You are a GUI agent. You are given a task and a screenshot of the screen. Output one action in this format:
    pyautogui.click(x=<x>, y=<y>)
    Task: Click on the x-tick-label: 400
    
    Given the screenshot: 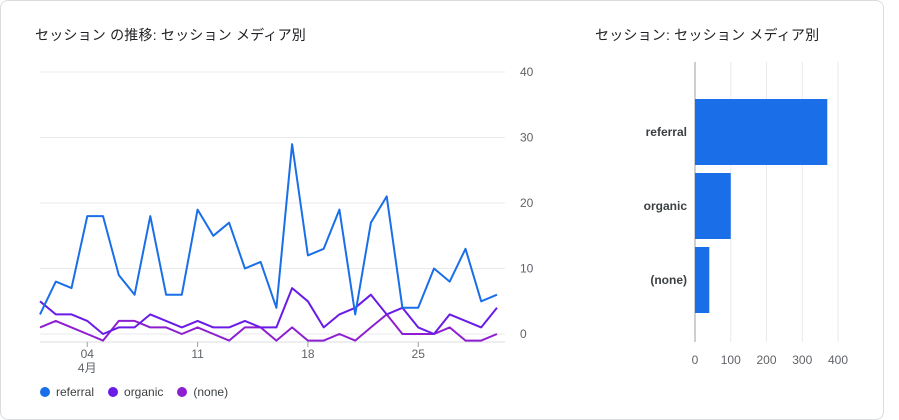 What is the action you would take?
    pyautogui.click(x=838, y=360)
    